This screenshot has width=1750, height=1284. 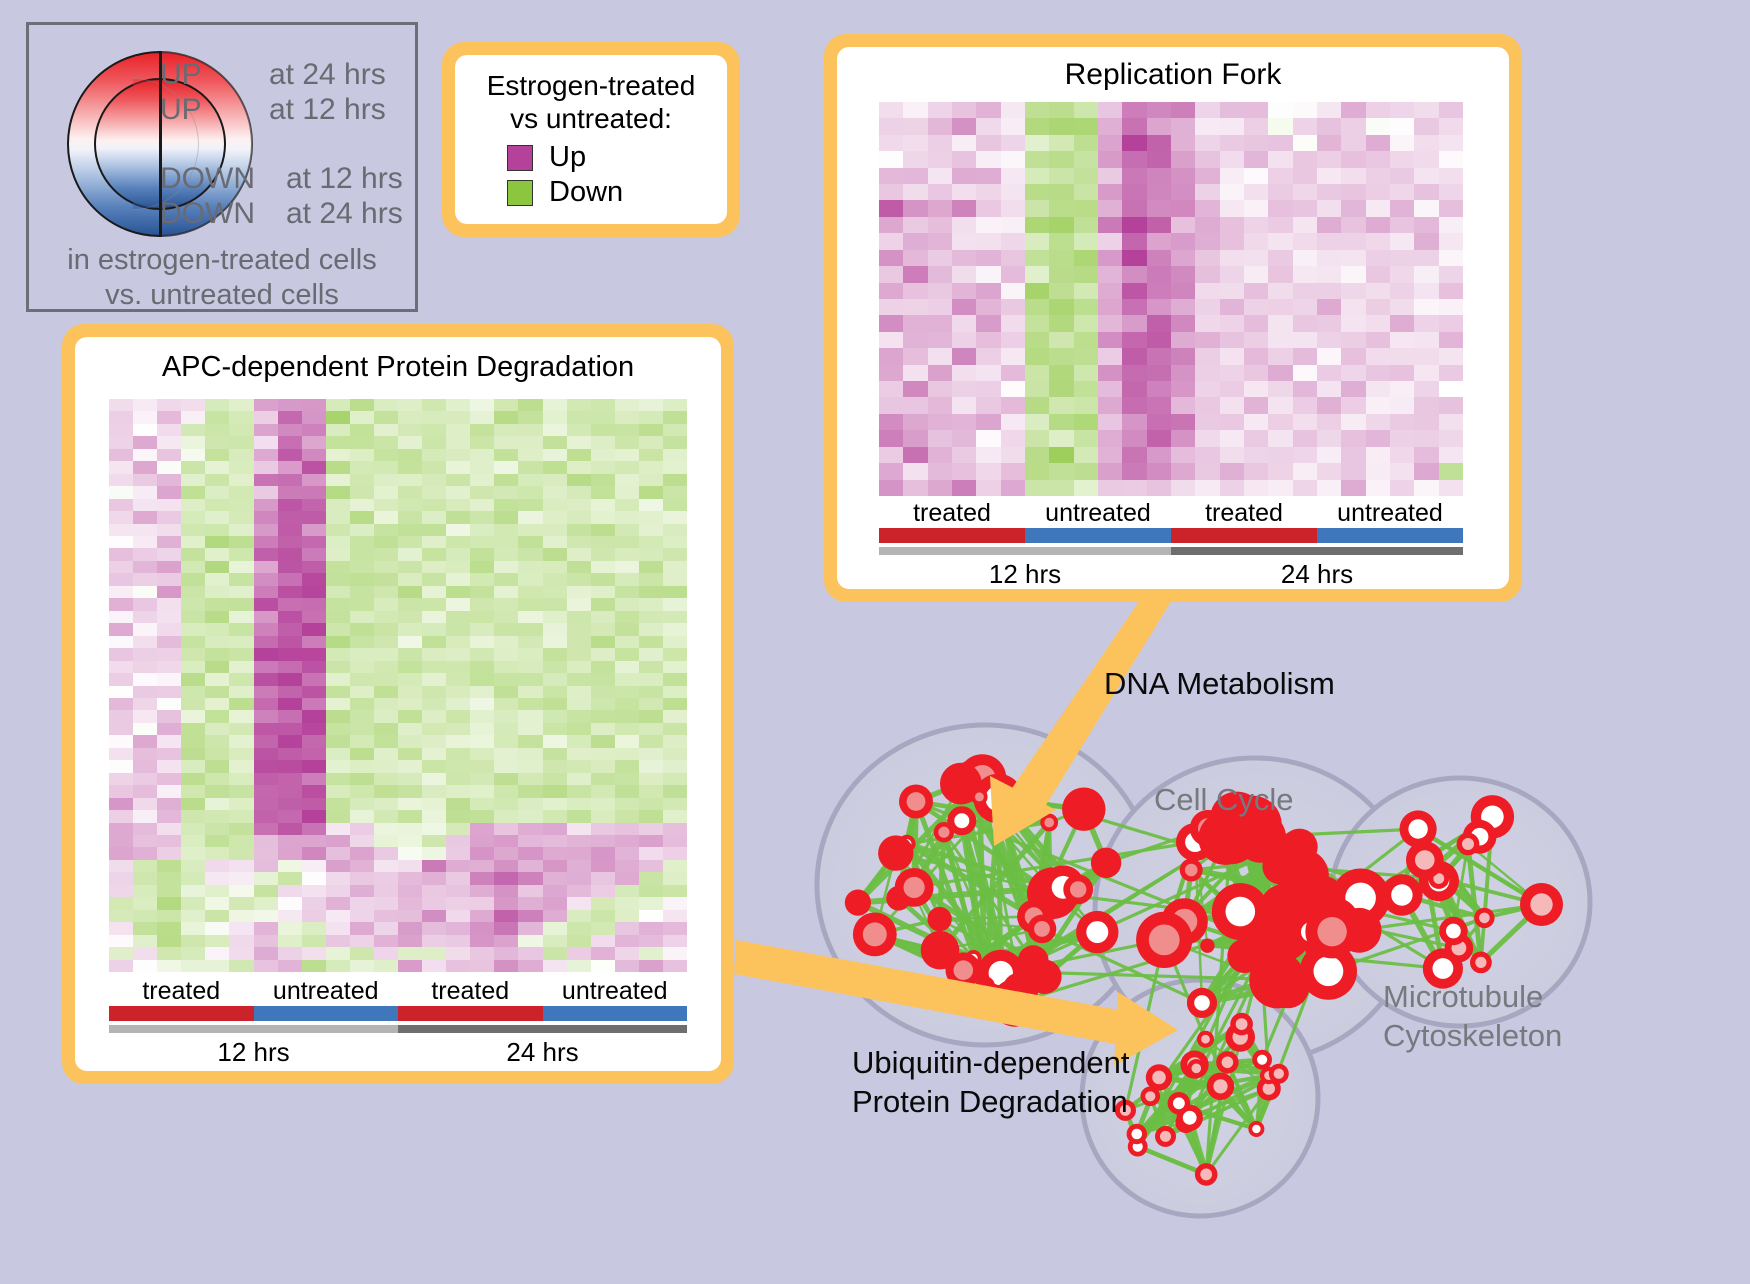 What do you see at coordinates (1317, 551) in the screenshot?
I see `timepoint-bar` at bounding box center [1317, 551].